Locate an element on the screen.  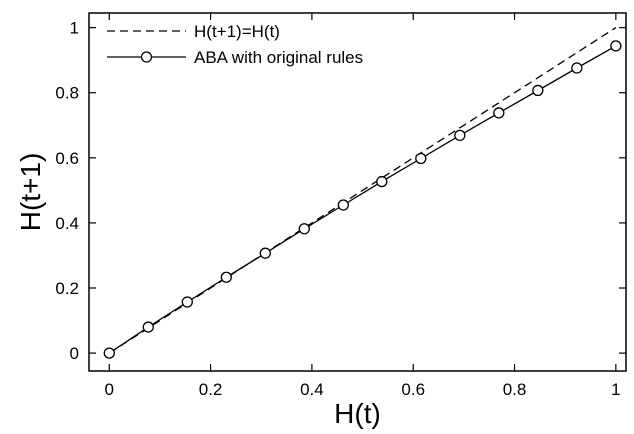
legend-label-identity: H(t+1)=H(t) is located at coordinates (237, 31).